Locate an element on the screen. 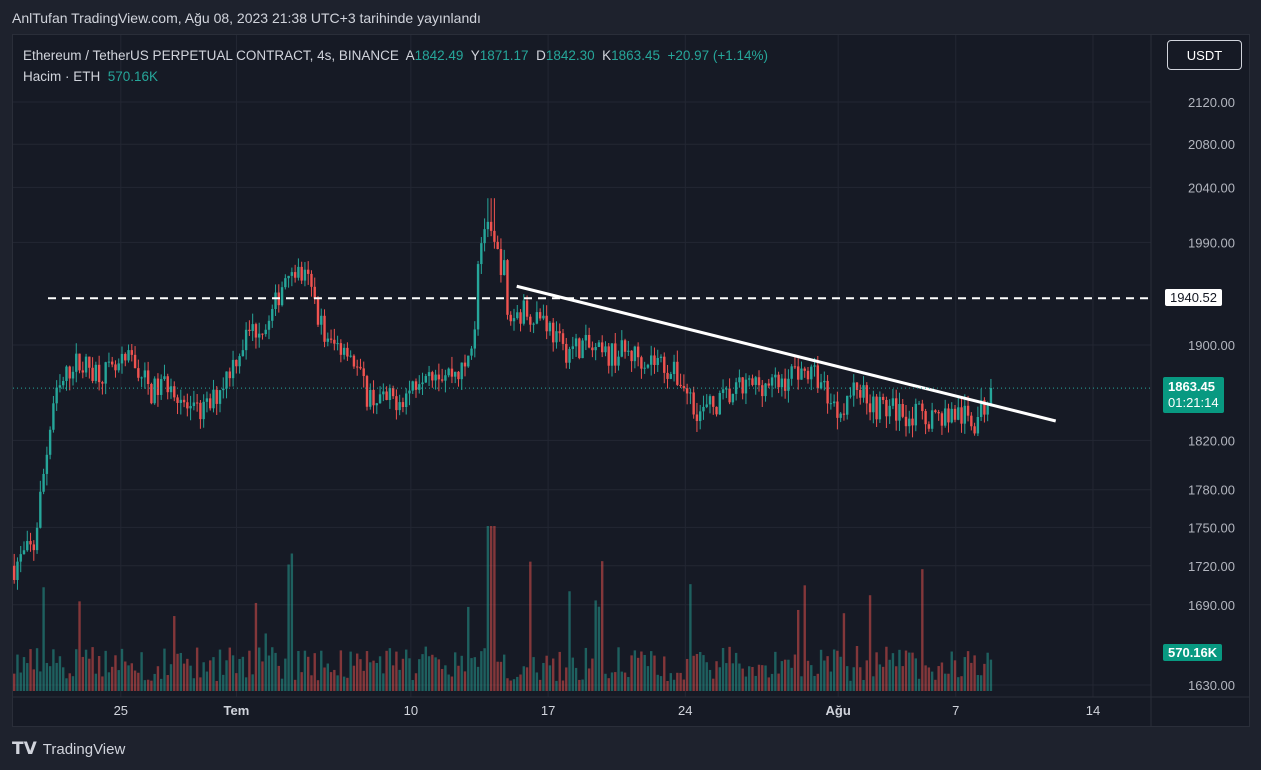 The width and height of the screenshot is (1261, 770). price-tick: 2080.00 is located at coordinates (1211, 144).